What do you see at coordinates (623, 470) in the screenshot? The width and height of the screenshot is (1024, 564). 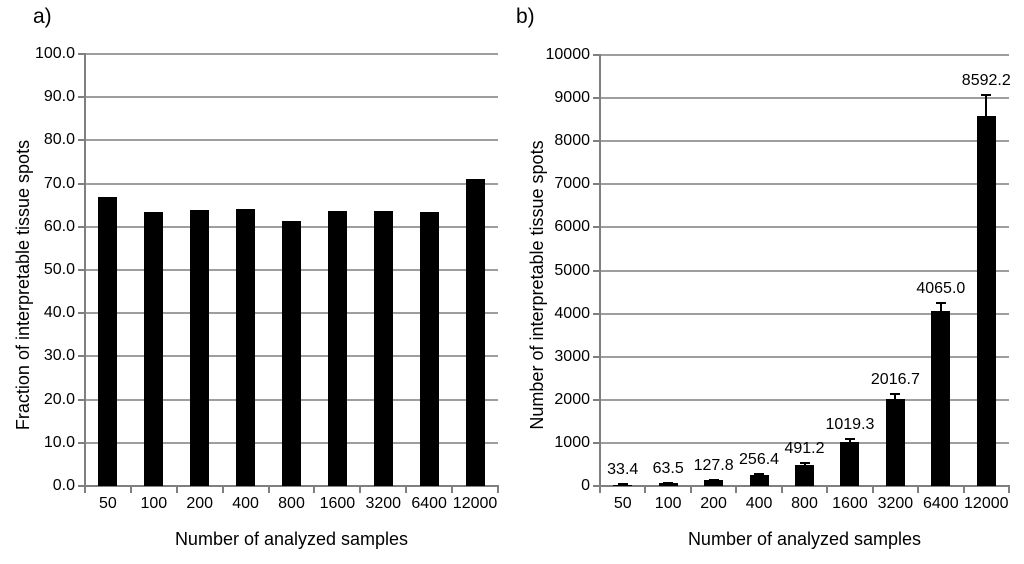 I see `data-label: 33.4` at bounding box center [623, 470].